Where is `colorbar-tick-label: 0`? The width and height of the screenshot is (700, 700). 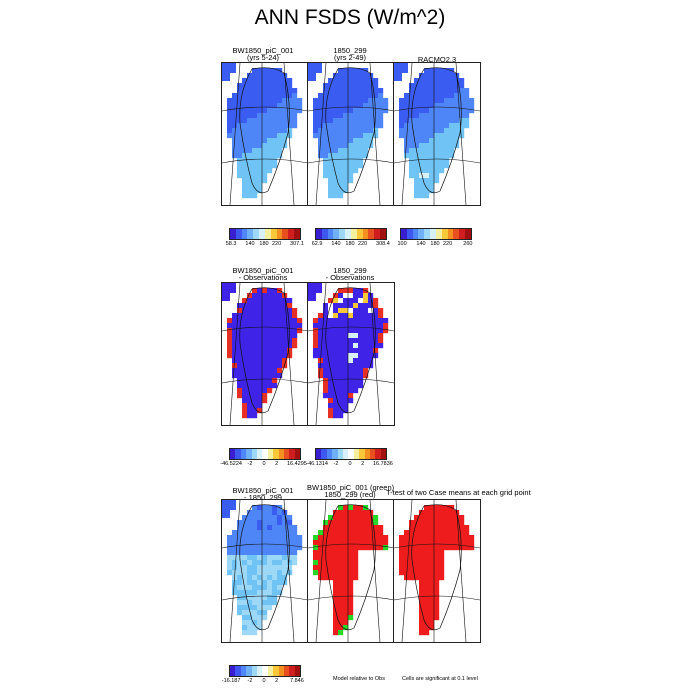 colorbar-tick-label: 0 is located at coordinates (264, 681).